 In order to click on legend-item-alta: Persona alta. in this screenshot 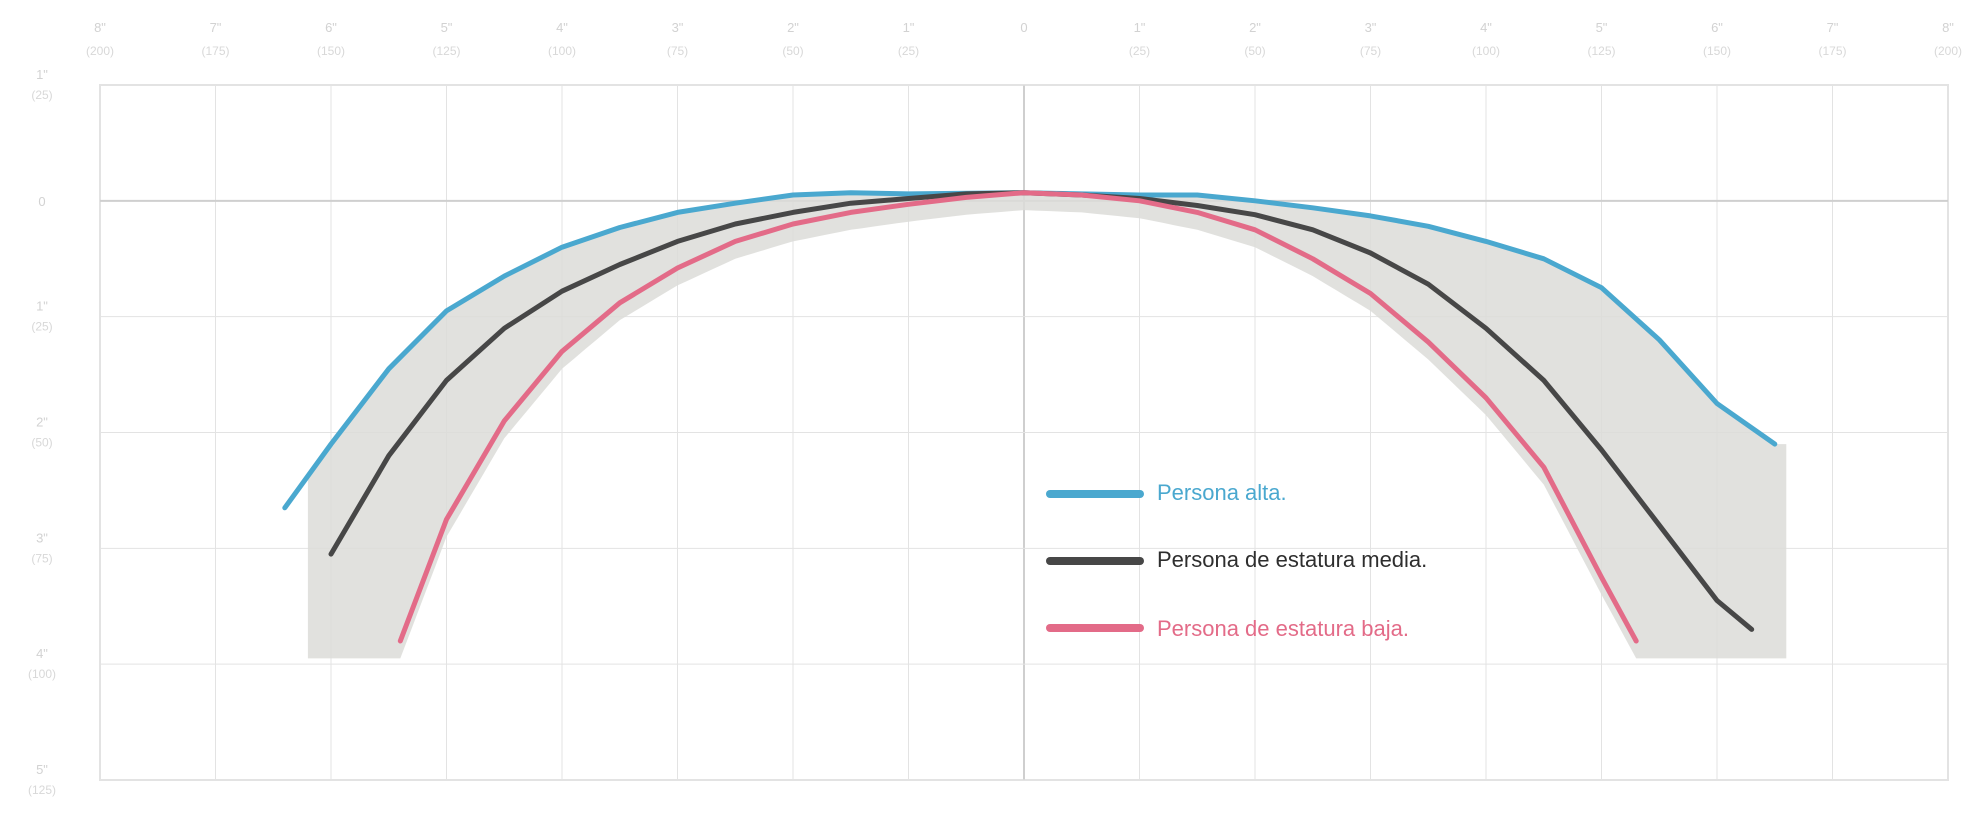, I will do `click(1166, 492)`.